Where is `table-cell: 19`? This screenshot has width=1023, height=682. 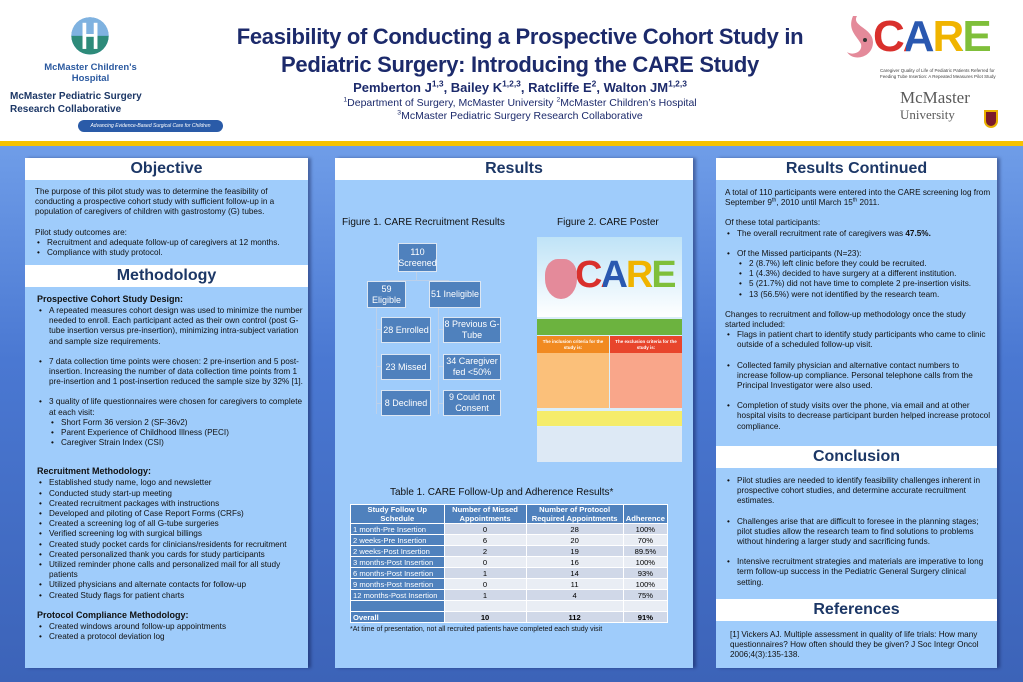 table-cell: 19 is located at coordinates (574, 551).